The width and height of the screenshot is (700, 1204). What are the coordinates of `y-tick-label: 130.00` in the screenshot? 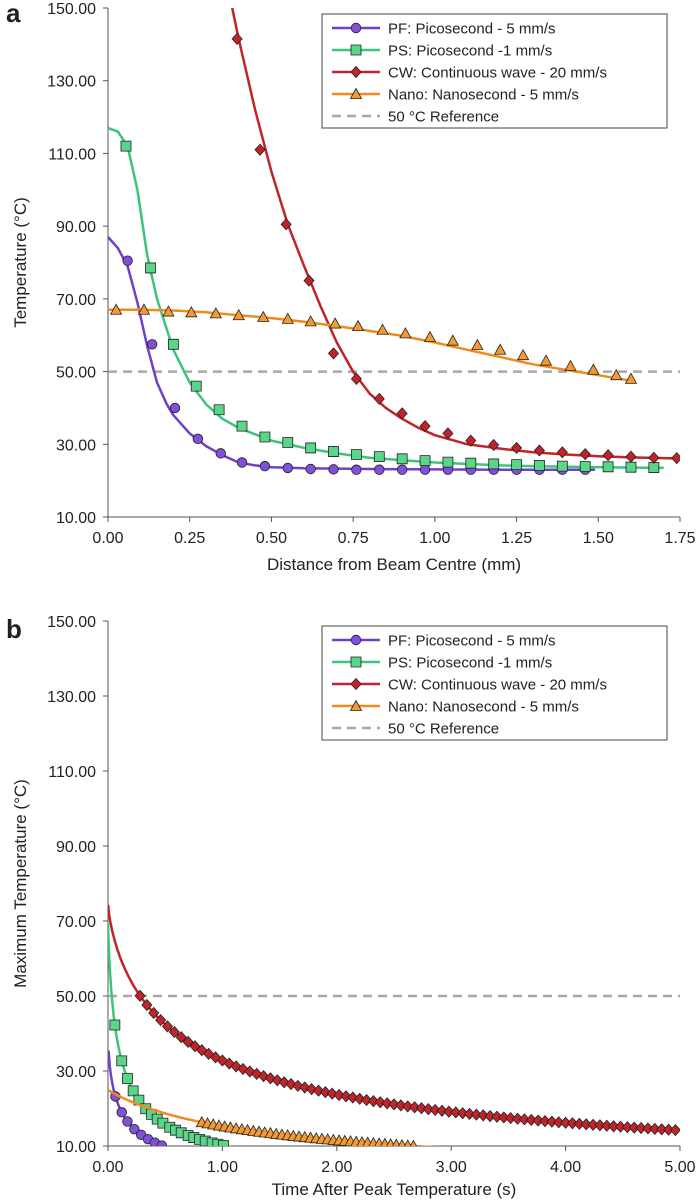 It's located at (71, 697).